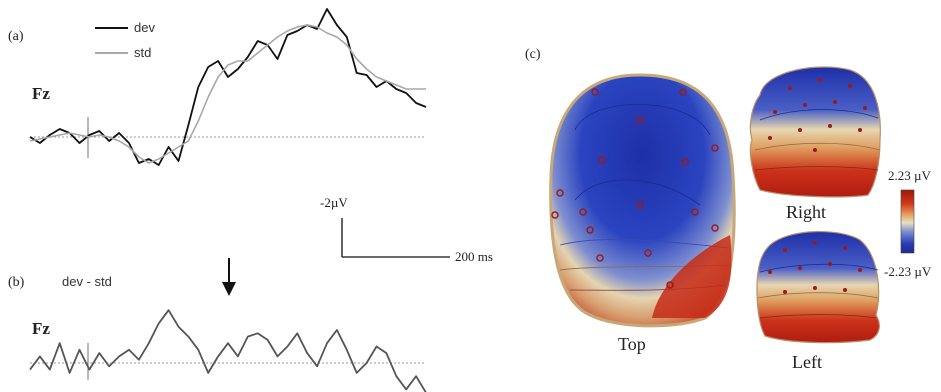 The height and width of the screenshot is (392, 941). What do you see at coordinates (692, 276) in the screenshot?
I see `topomap-top-red-region` at bounding box center [692, 276].